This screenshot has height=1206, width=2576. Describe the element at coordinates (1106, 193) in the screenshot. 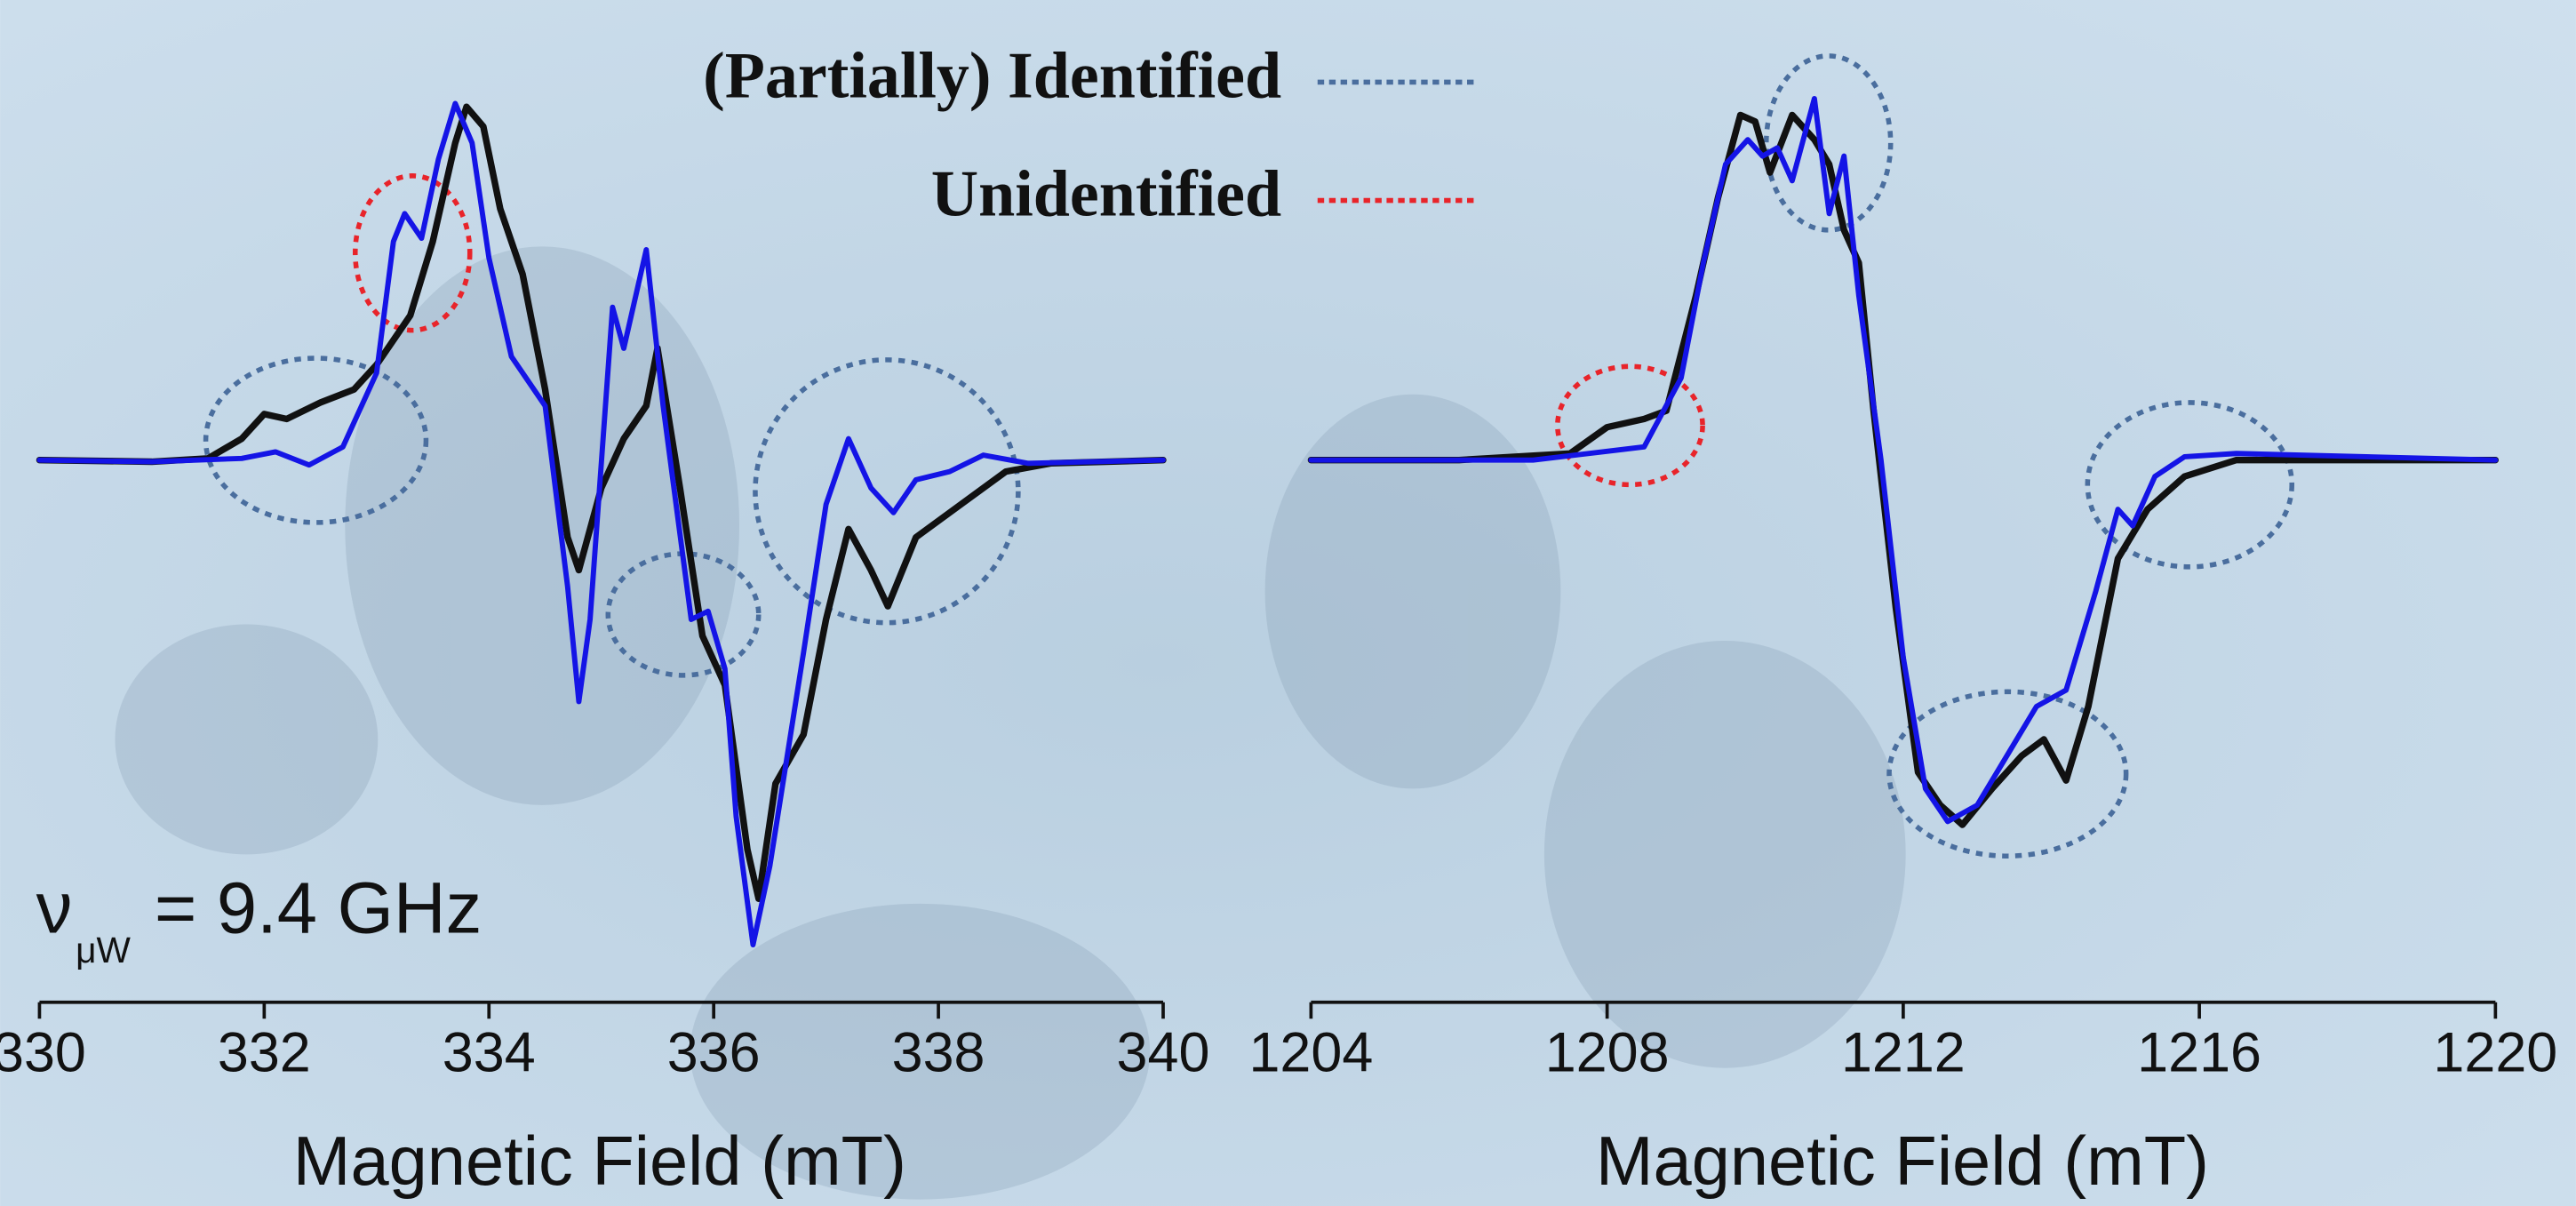

I see `legend-label: Unidentified` at that location.